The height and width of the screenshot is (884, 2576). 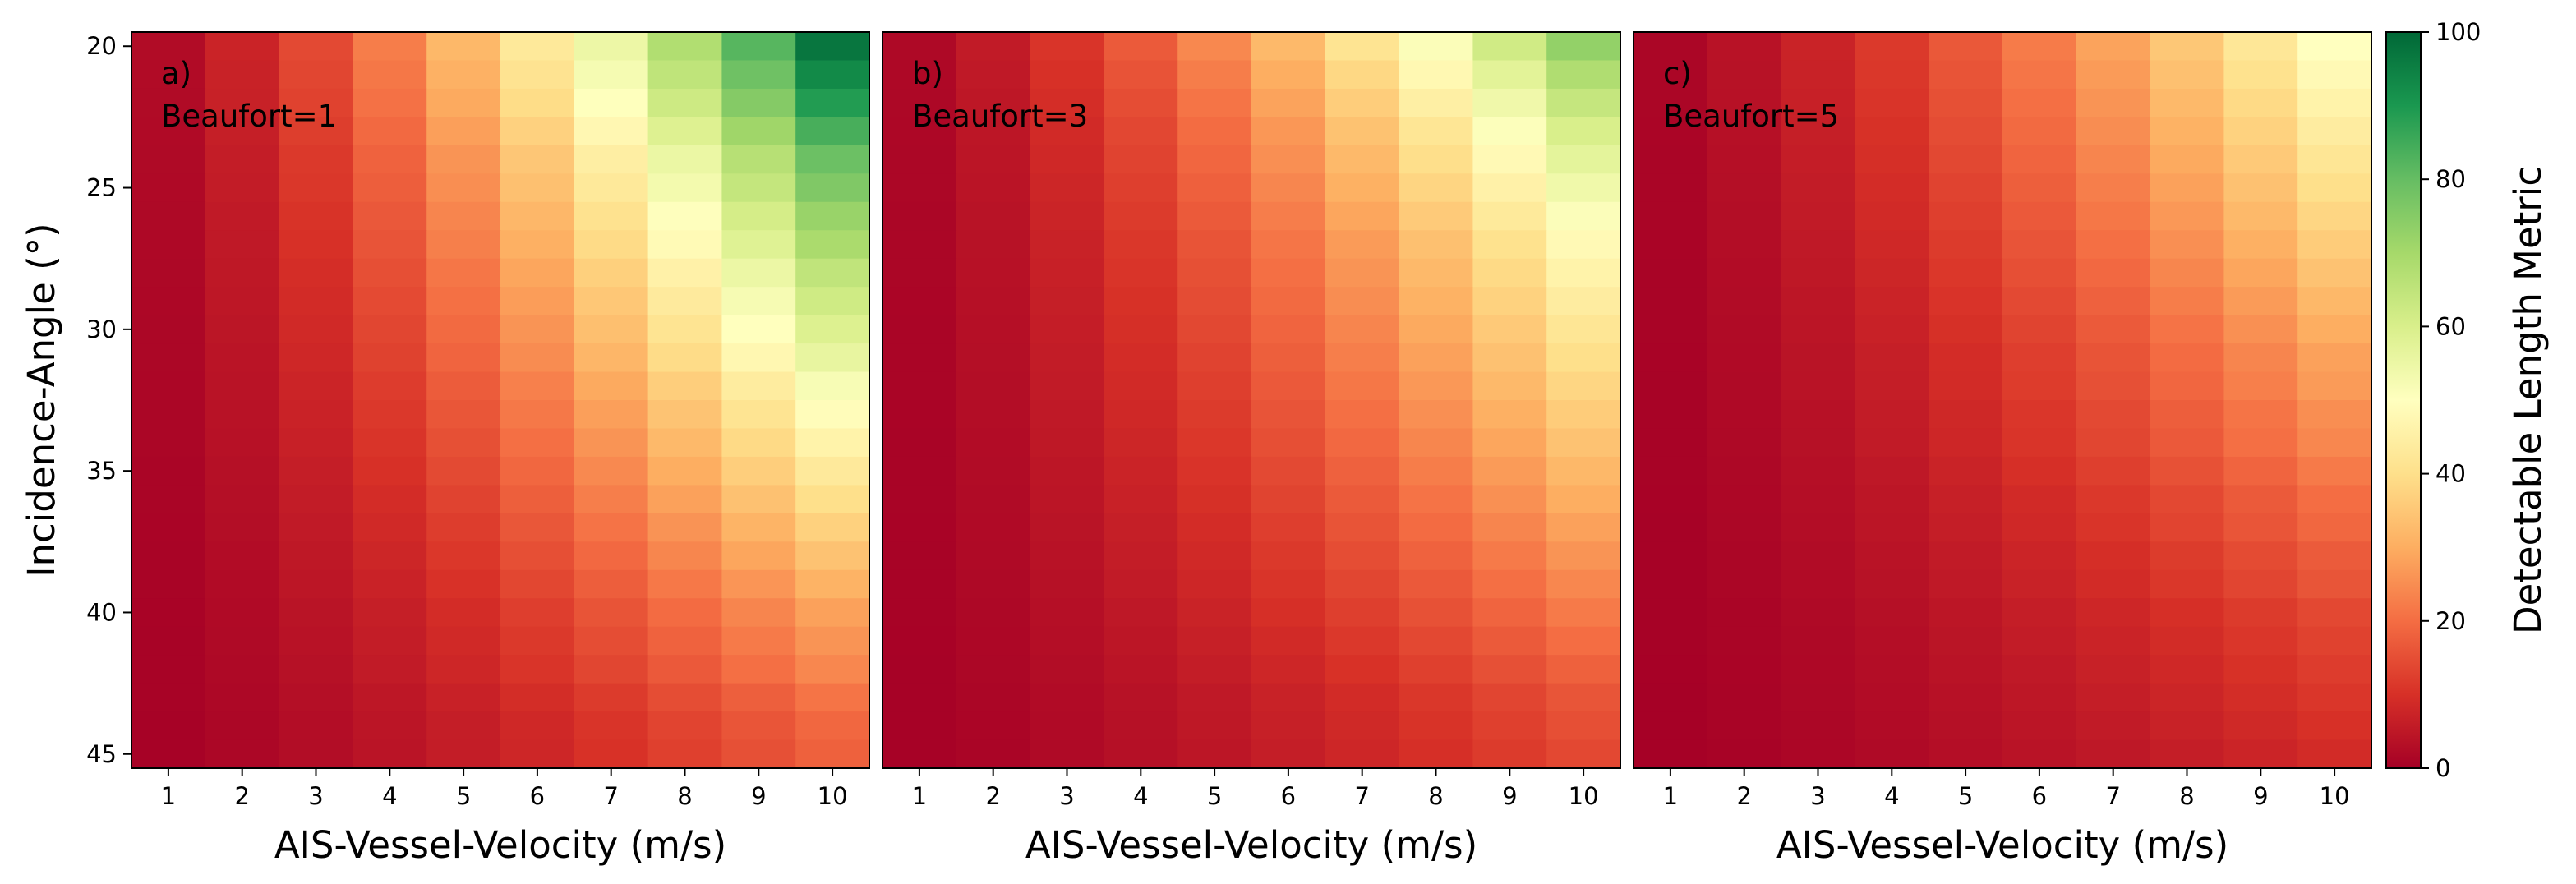 What do you see at coordinates (1214, 796) in the screenshot?
I see `x-tick-label: 5` at bounding box center [1214, 796].